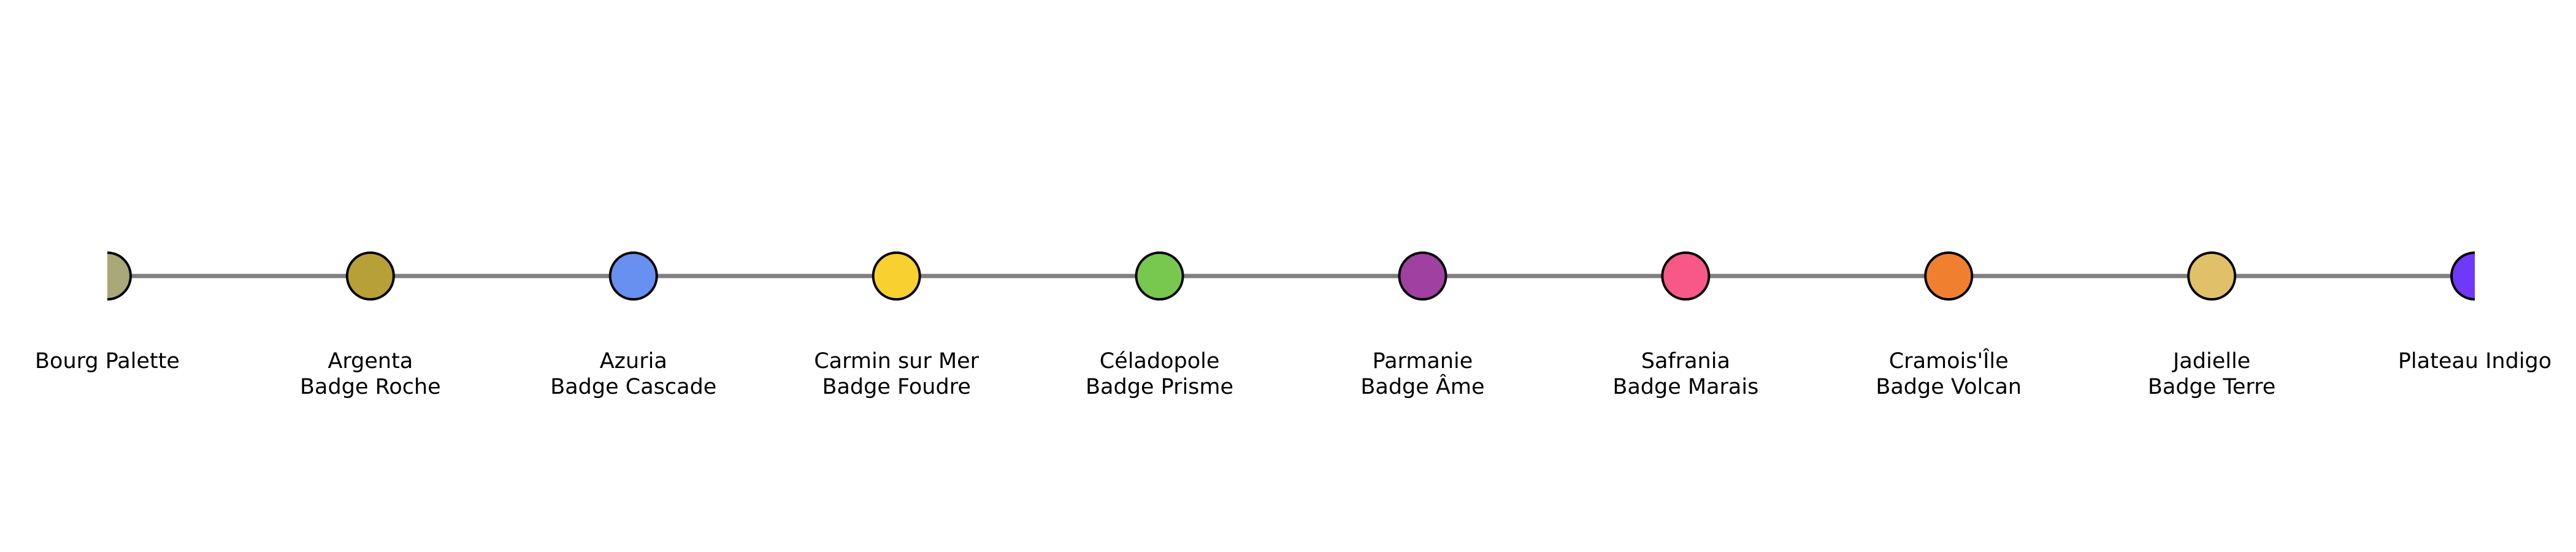  What do you see at coordinates (2211, 361) in the screenshot?
I see `stop-name-label: Jadielle` at bounding box center [2211, 361].